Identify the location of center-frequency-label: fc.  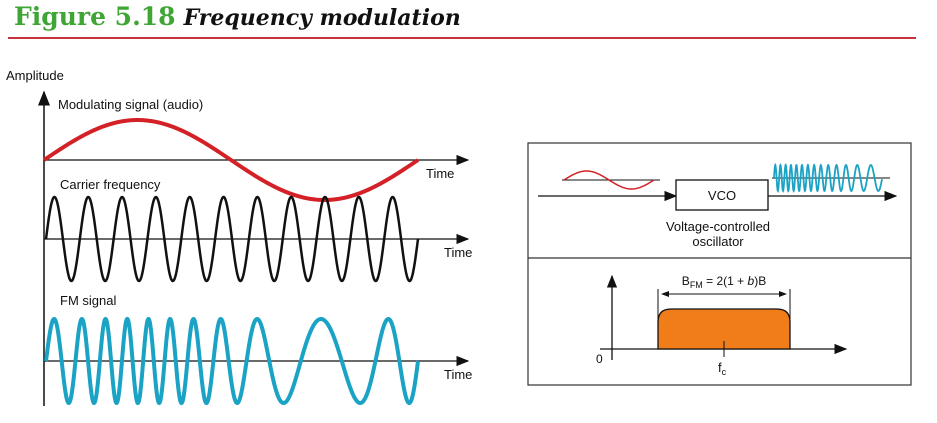
(722, 368).